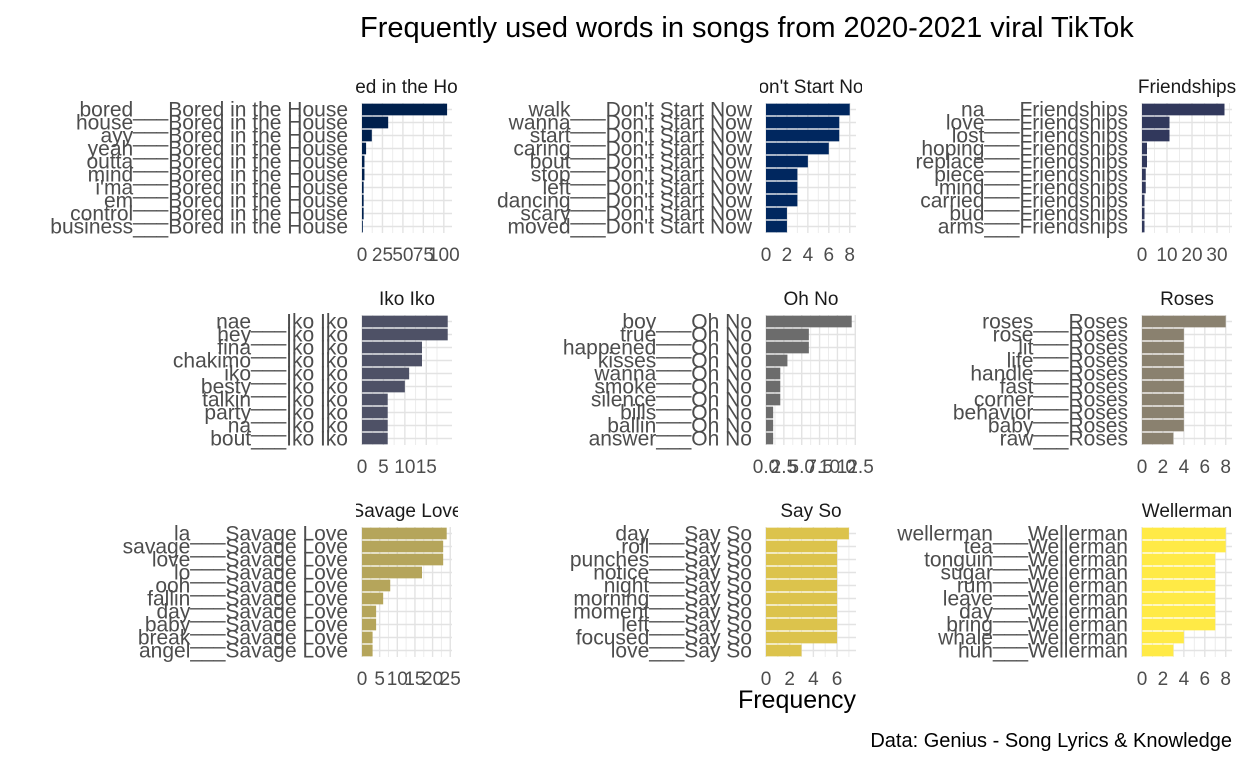  Describe the element at coordinates (1012, 534) in the screenshot. I see `category-label: wellerman___Wellerman` at that location.